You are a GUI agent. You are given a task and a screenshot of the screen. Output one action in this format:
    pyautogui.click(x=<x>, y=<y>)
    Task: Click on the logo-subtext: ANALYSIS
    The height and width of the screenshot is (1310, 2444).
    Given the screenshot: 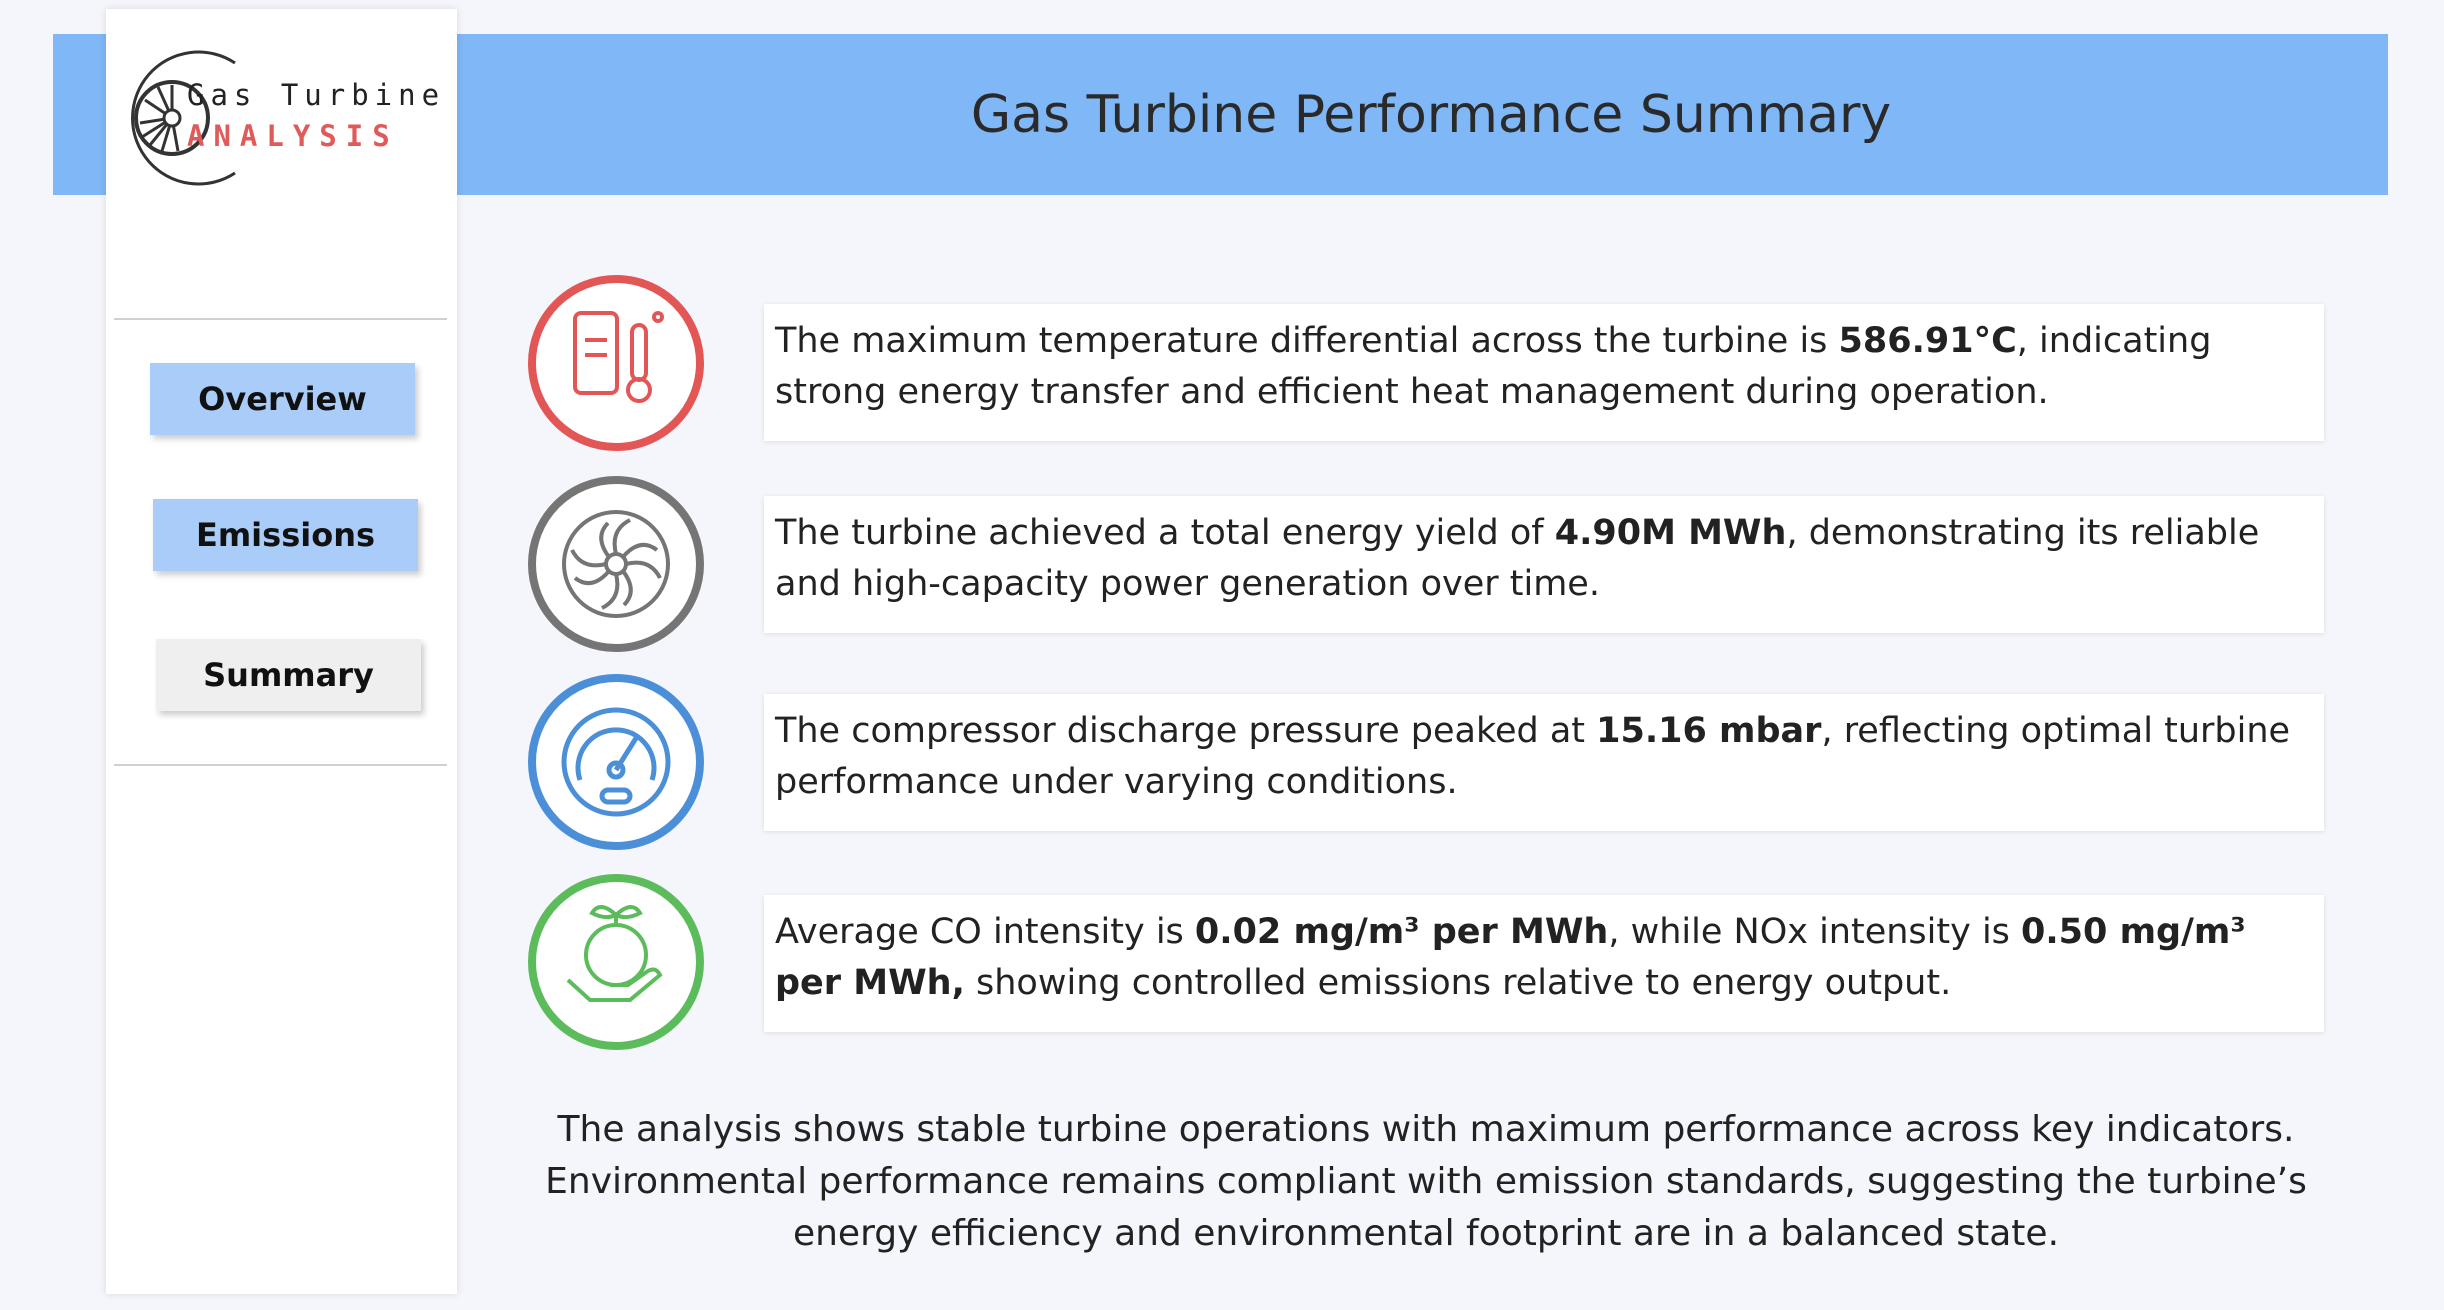 What is the action you would take?
    pyautogui.click(x=293, y=136)
    